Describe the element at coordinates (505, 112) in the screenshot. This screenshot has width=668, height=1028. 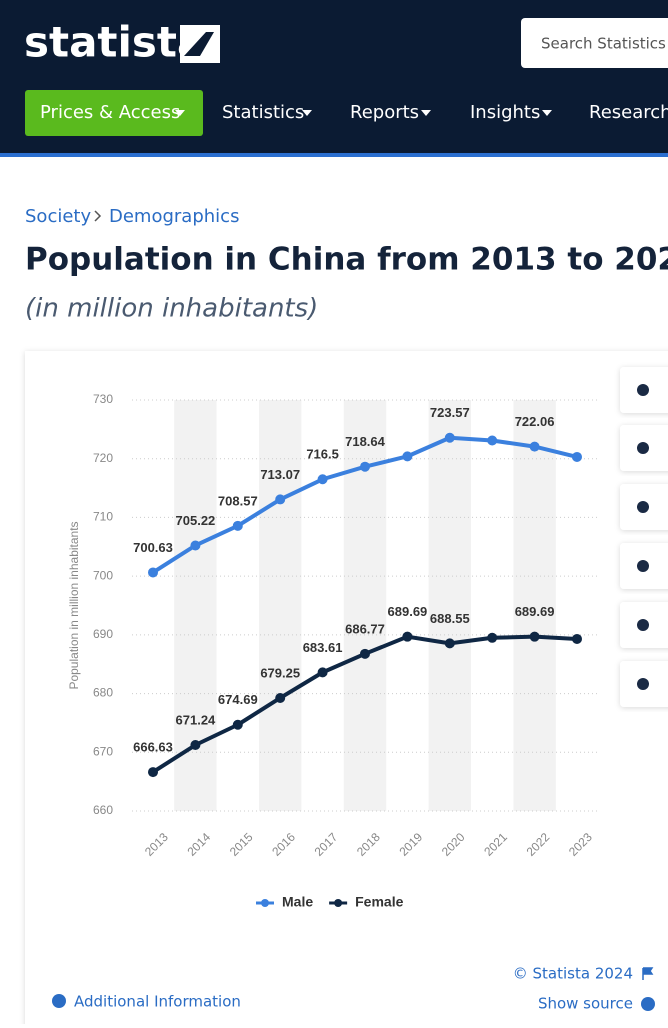
I see `nav-item: Insights` at that location.